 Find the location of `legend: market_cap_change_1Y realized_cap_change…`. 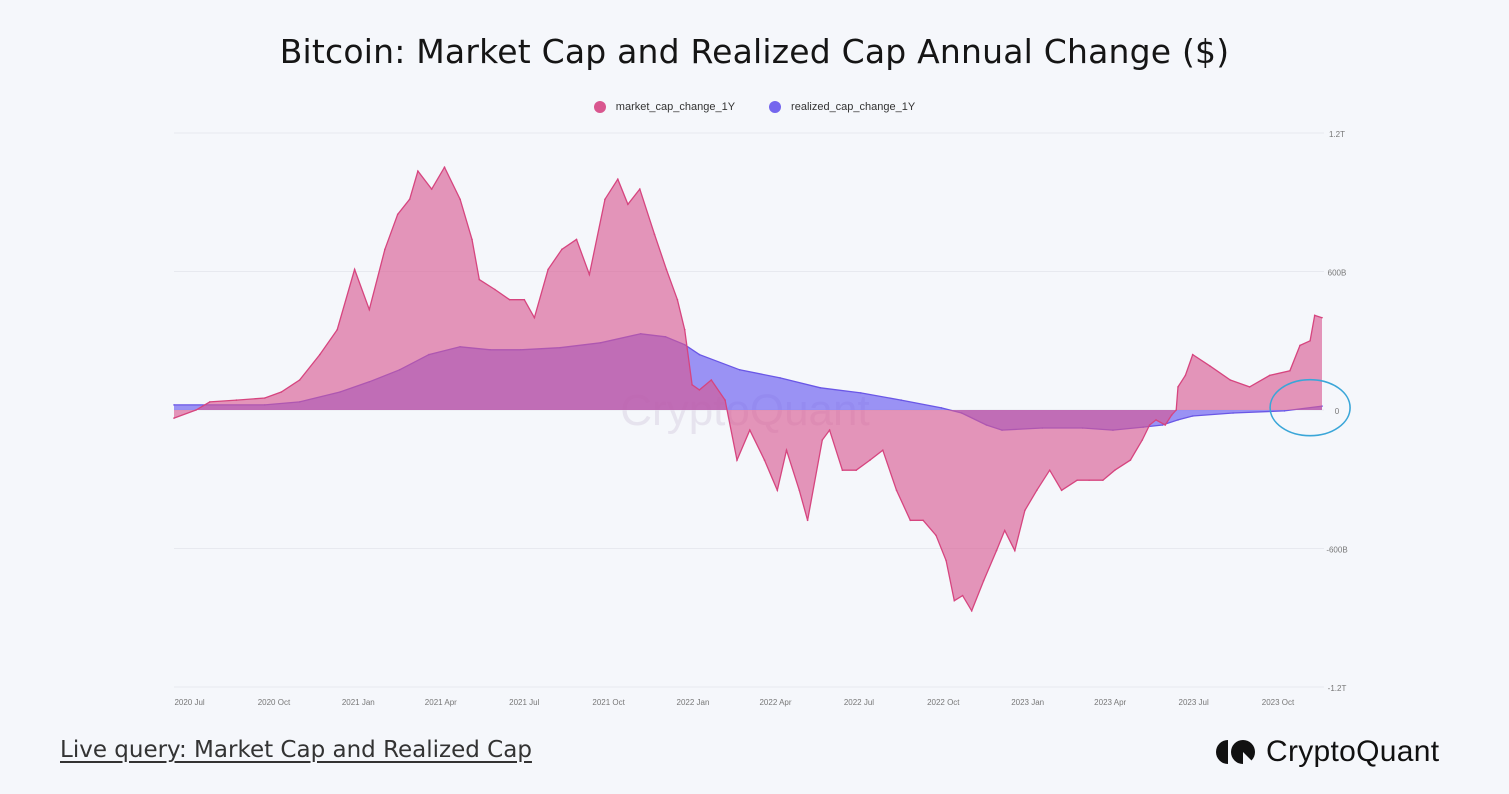

legend: market_cap_change_1Y realized_cap_change… is located at coordinates (754, 107).